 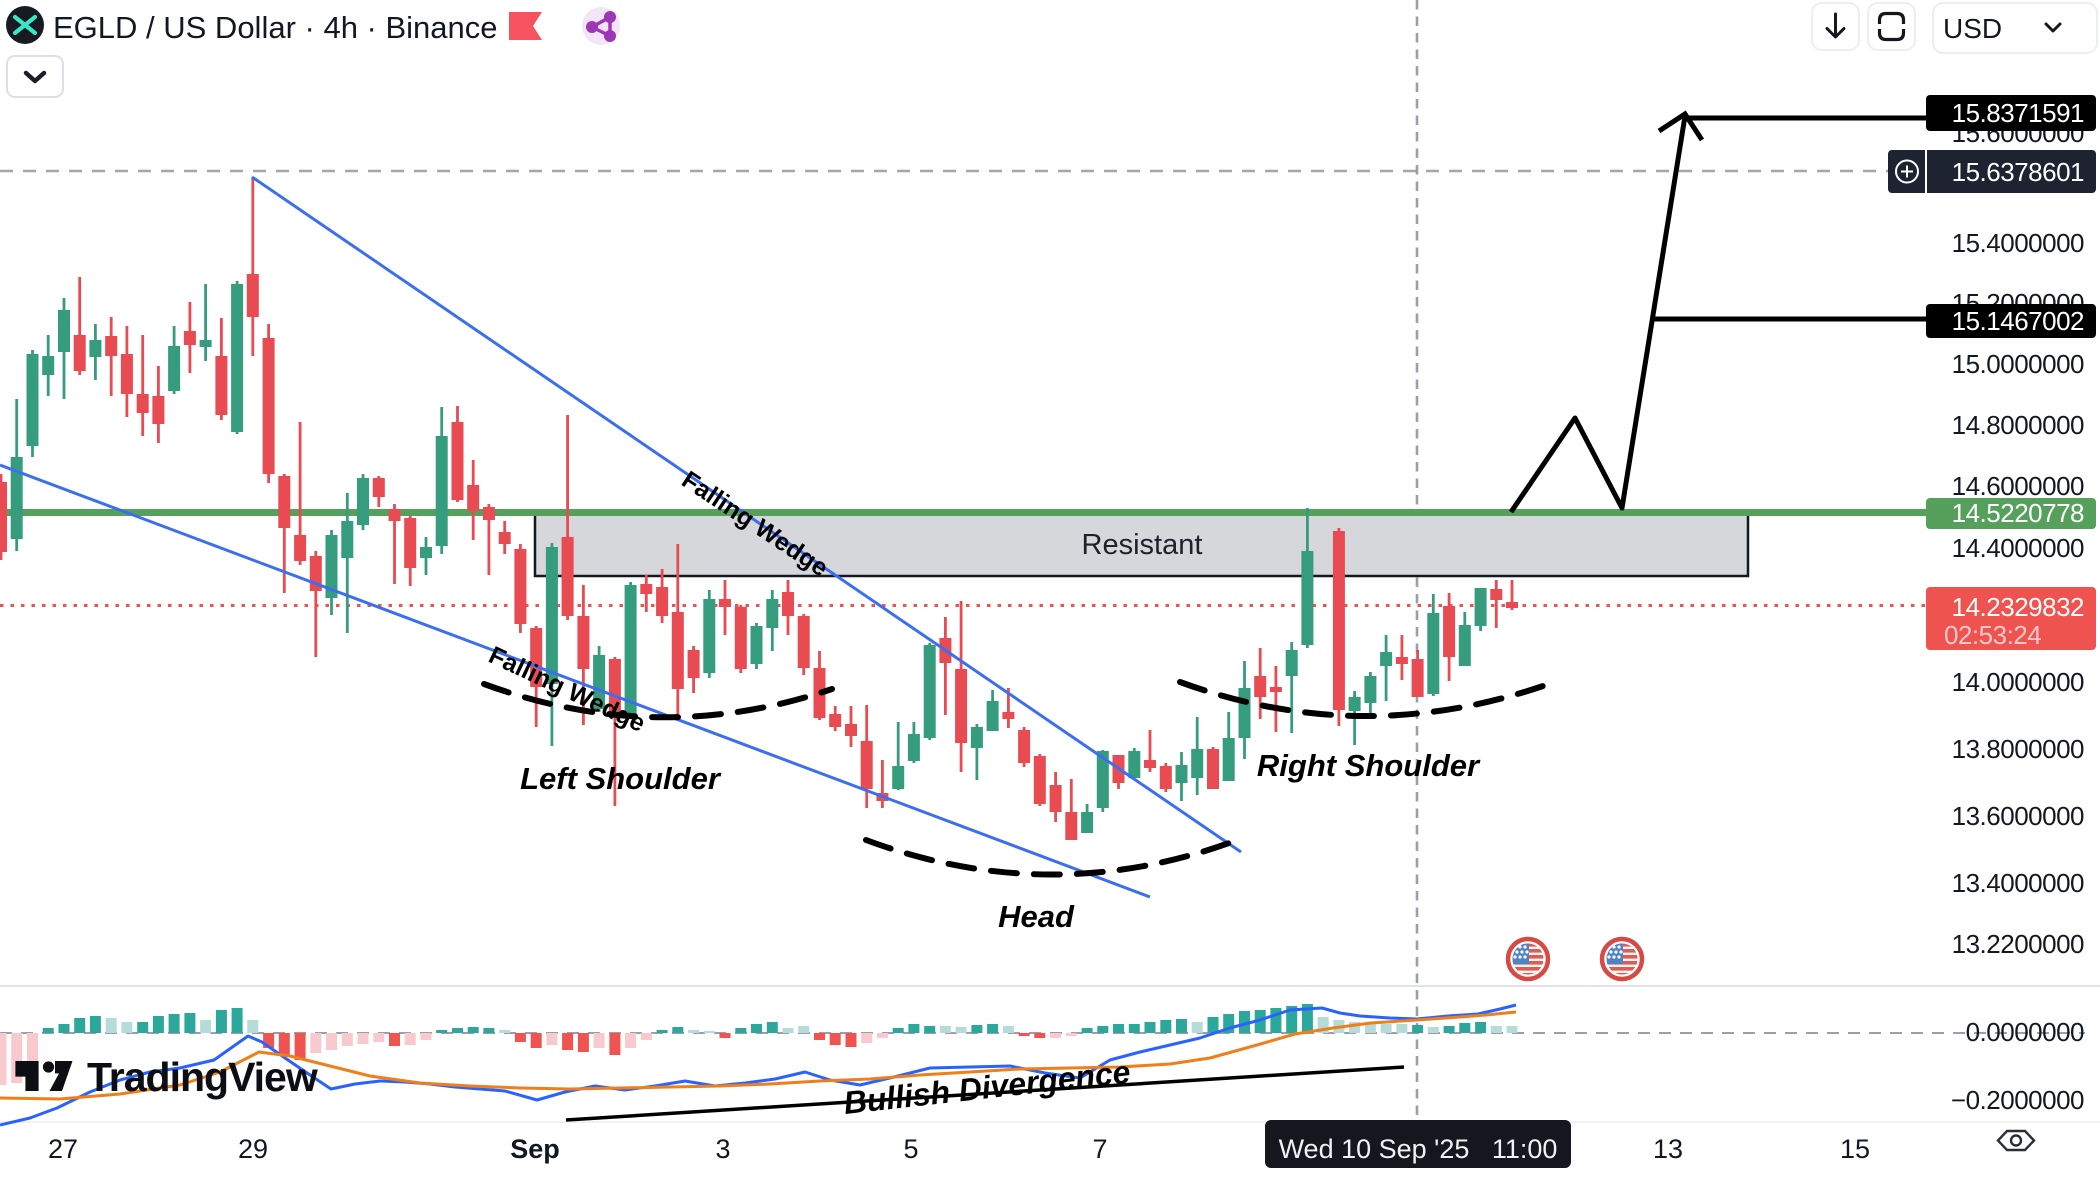 I want to click on svg-text: 13.2200000, so click(x=2018, y=944).